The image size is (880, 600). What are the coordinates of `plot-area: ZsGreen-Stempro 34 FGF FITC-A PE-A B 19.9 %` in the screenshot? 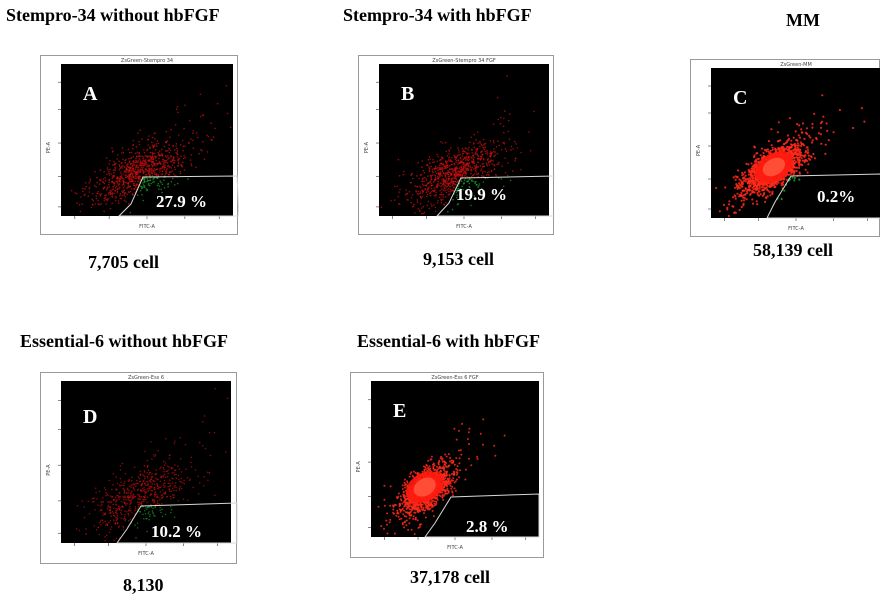 It's located at (459, 144).